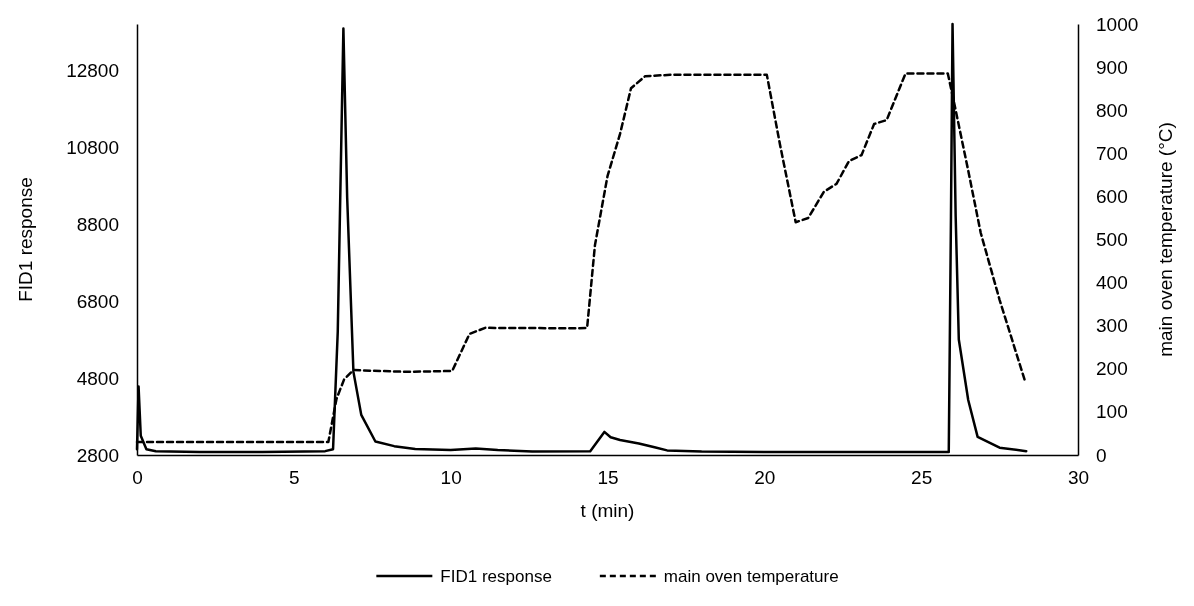 This screenshot has width=1194, height=606. Describe the element at coordinates (97, 455) in the screenshot. I see `y-tick-label: 2800` at that location.